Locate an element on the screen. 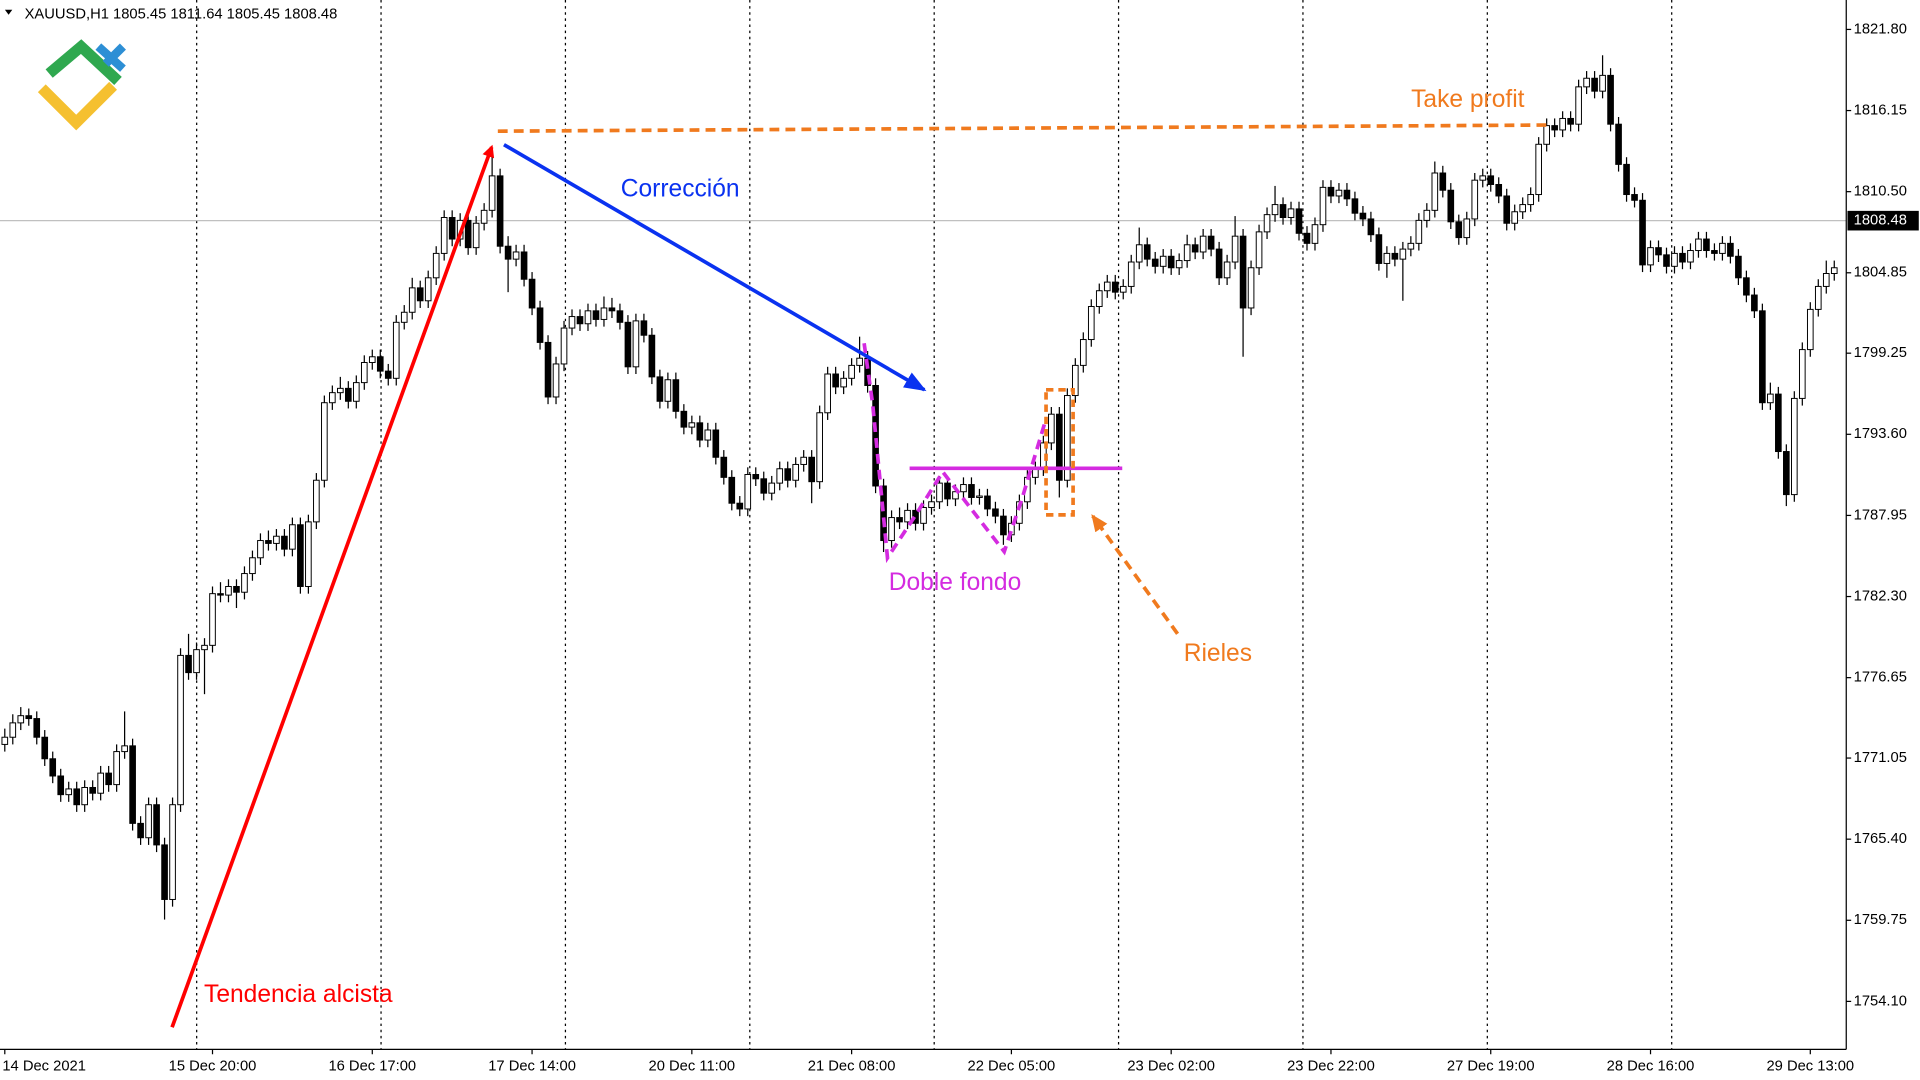 This screenshot has width=1920, height=1080. y-tick-label: 1804.85 is located at coordinates (1880, 273).